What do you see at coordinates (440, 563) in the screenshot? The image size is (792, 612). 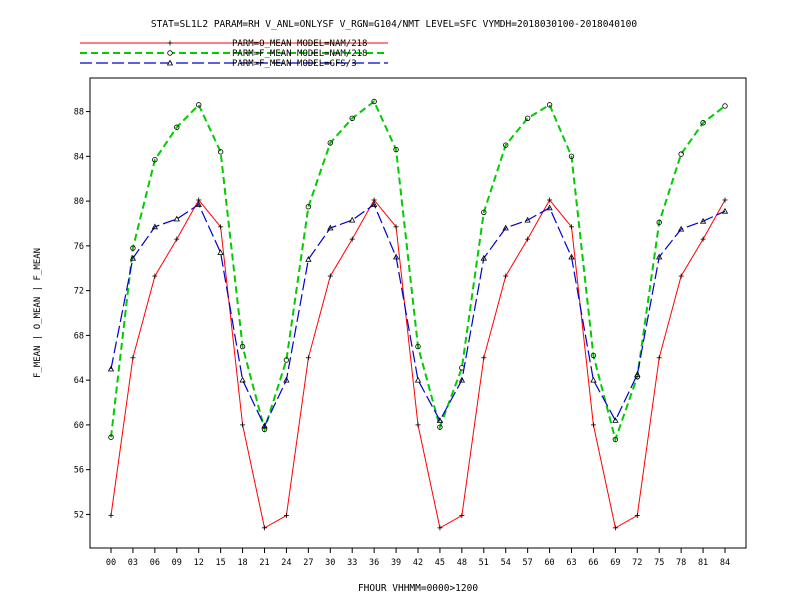 I see `x-tick-label: 45` at bounding box center [440, 563].